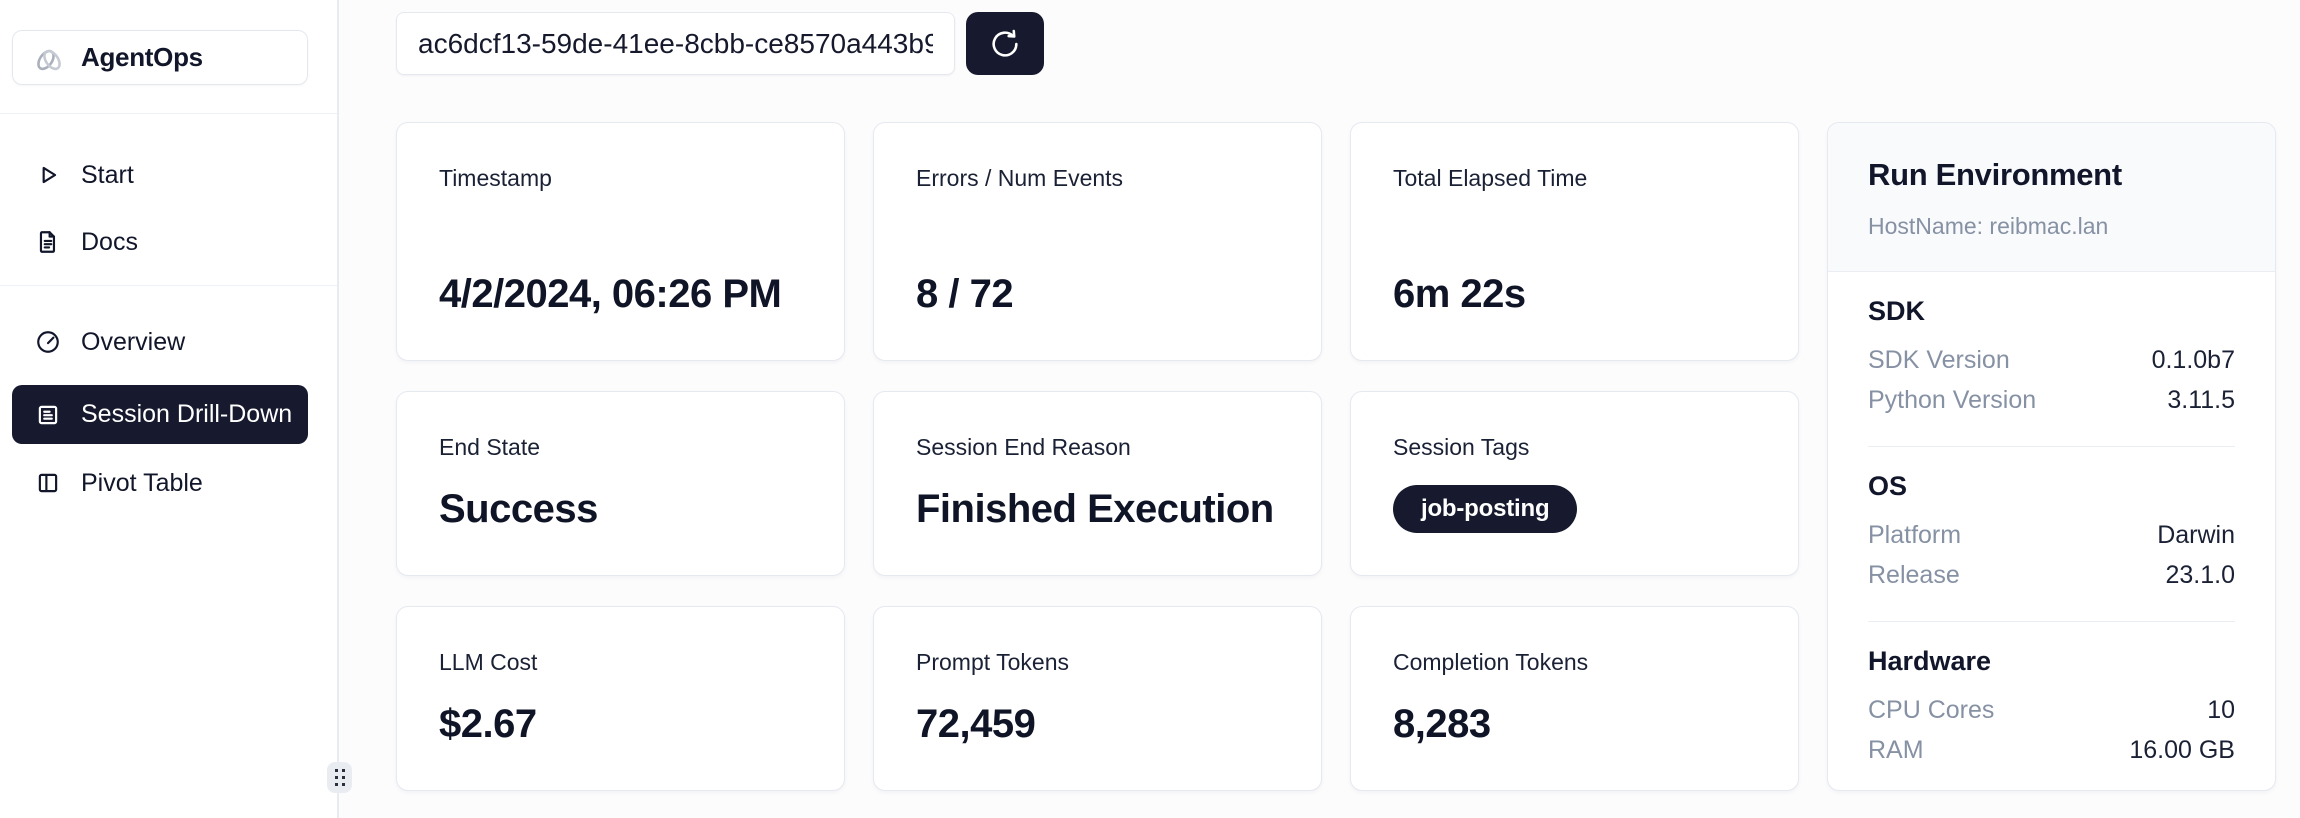  What do you see at coordinates (1097, 698) in the screenshot?
I see `metric-card-prompt-tokens: Prompt Tokens 72,459` at bounding box center [1097, 698].